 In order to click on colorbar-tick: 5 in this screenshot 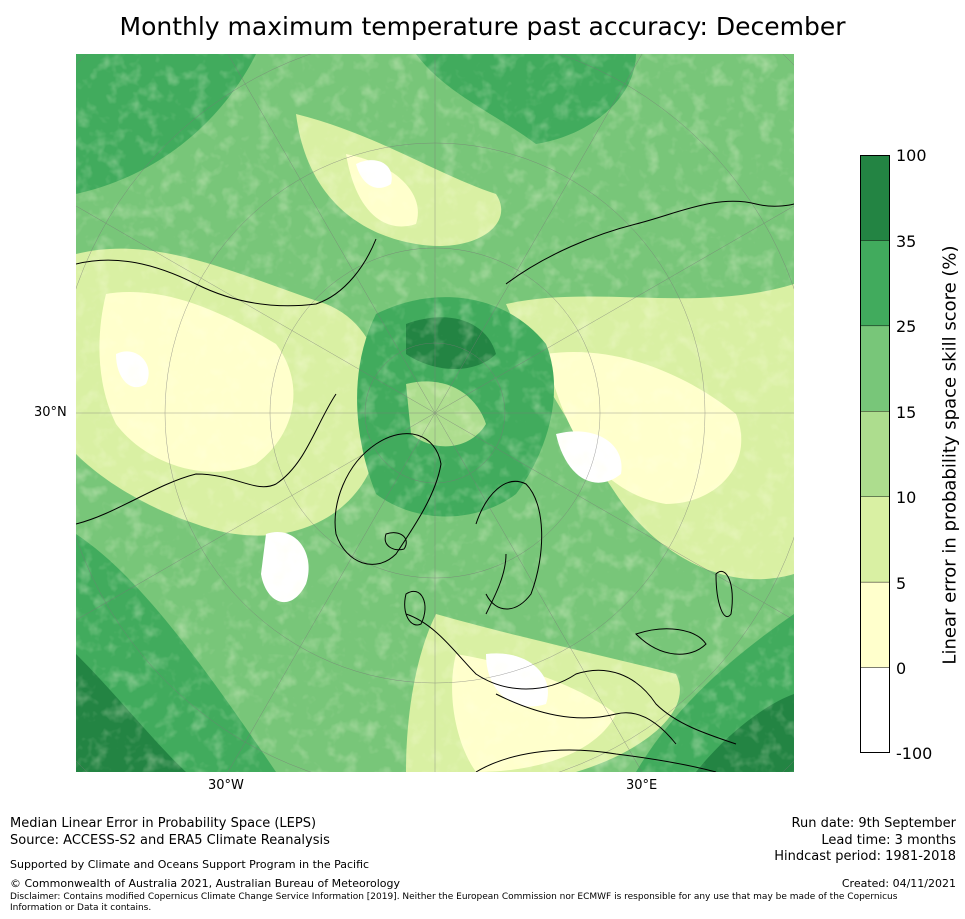, I will do `click(901, 583)`.